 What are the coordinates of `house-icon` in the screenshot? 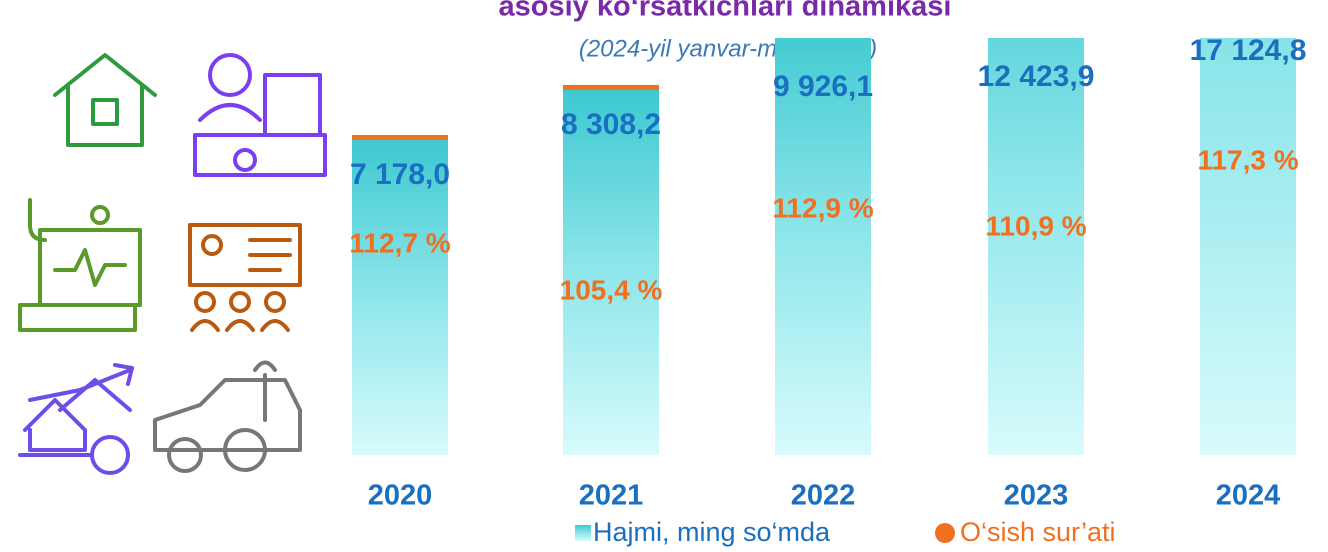 It's located at (105, 100).